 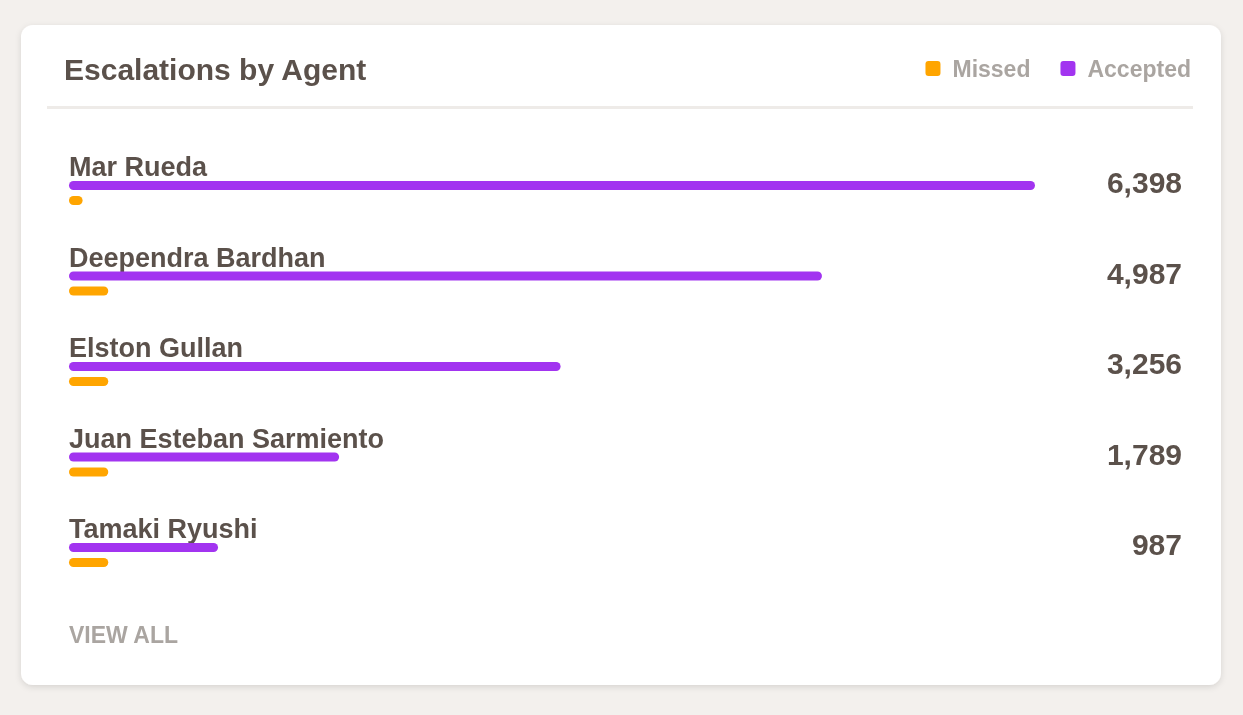 I want to click on y-tick-label: Elston Gullan, so click(x=156, y=348).